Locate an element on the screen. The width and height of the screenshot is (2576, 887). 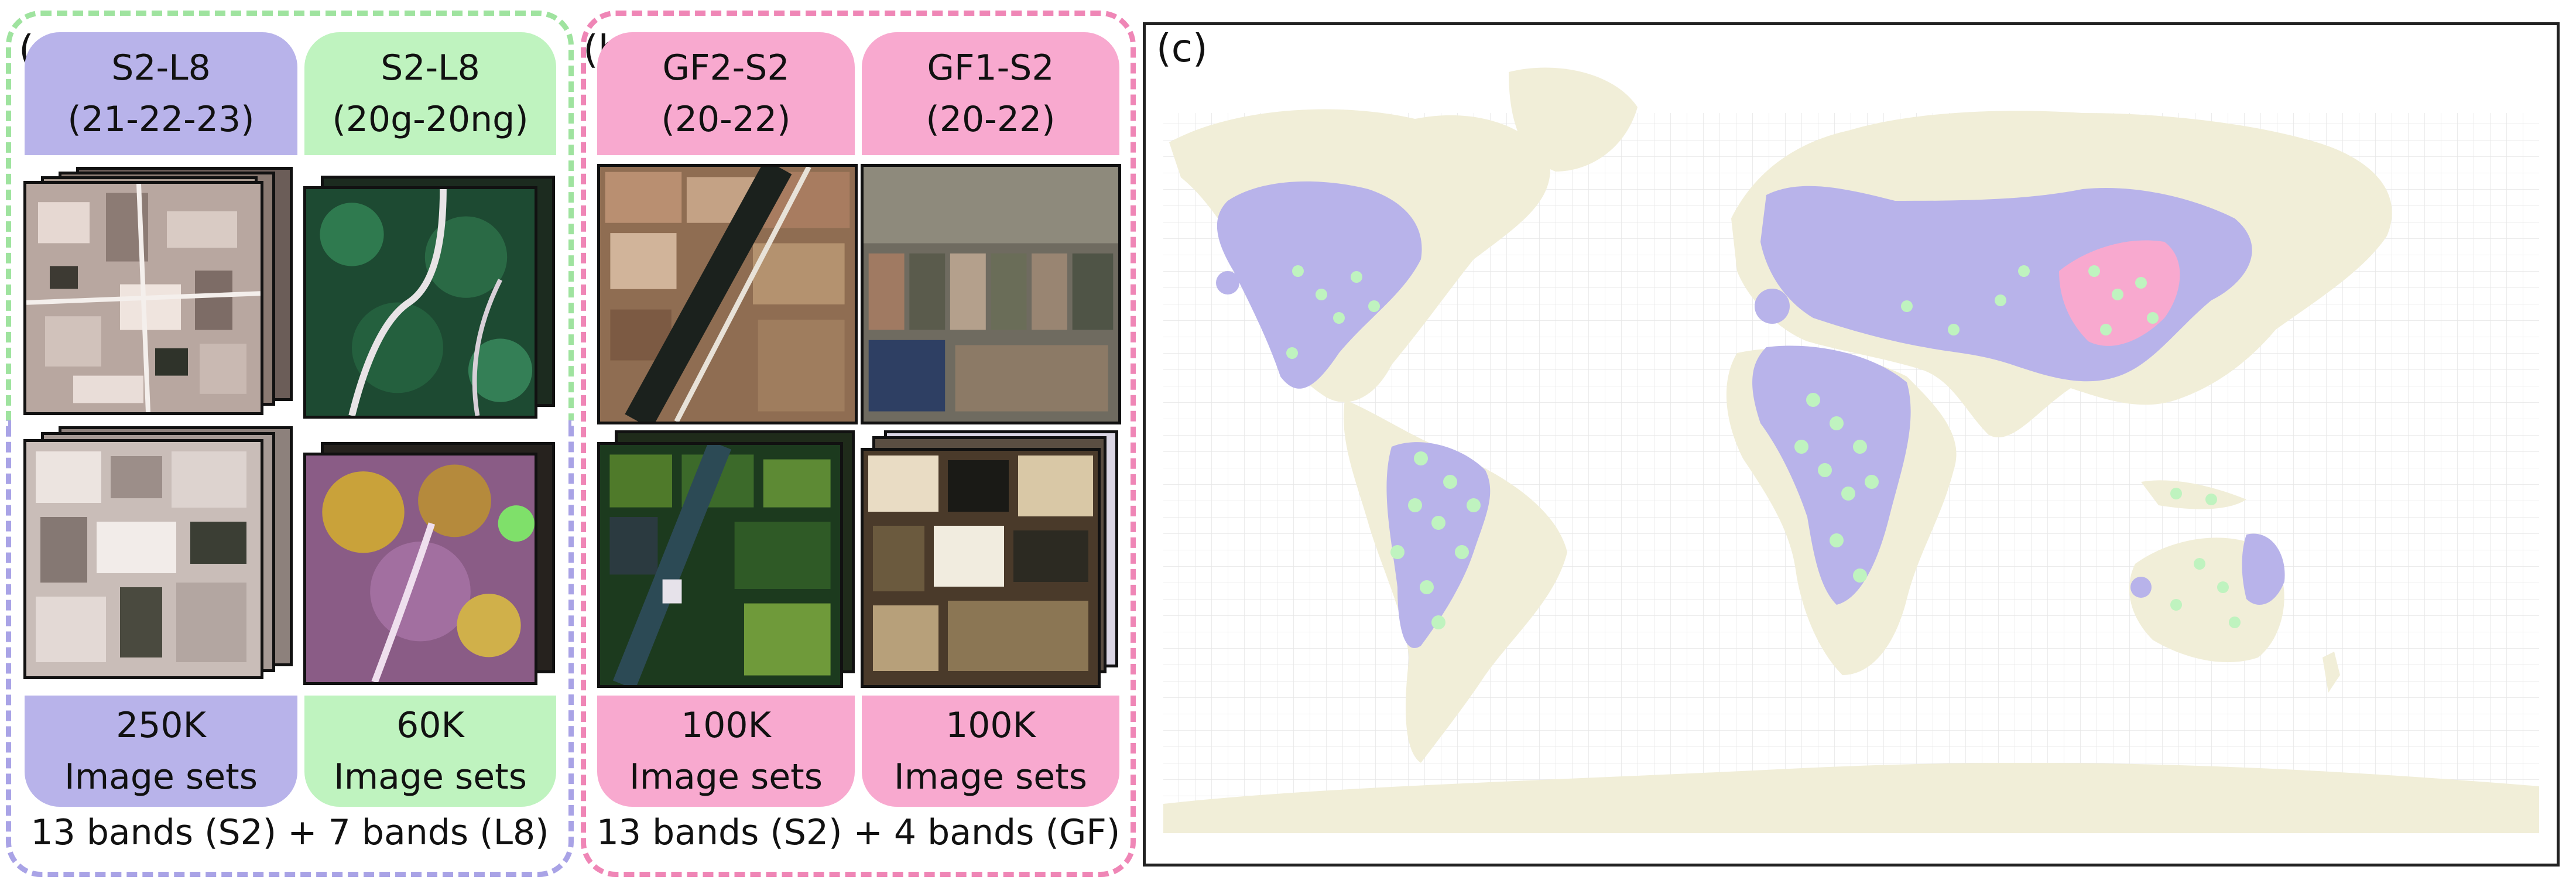
panel-b-col2-count-unit: Image sets is located at coordinates (990, 776).